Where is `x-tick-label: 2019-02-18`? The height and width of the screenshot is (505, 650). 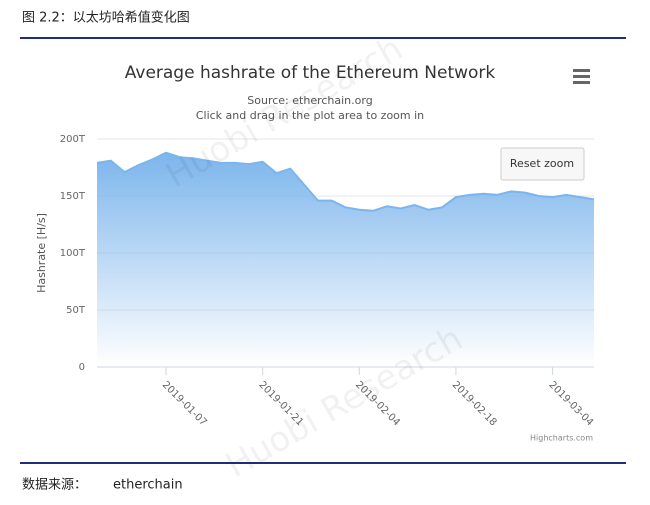
x-tick-label: 2019-02-18 is located at coordinates (474, 403).